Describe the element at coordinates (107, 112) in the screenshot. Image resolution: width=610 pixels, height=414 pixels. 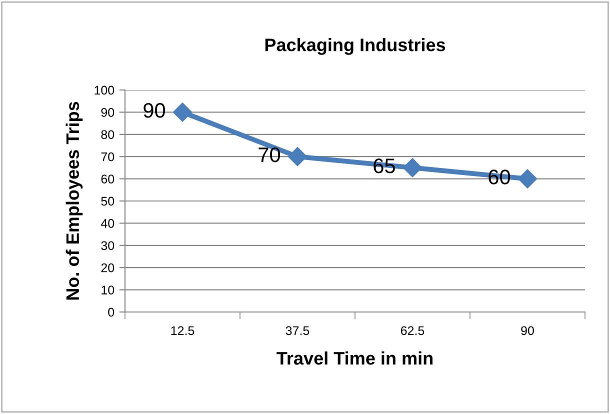
I see `y-tick-label: 90` at that location.